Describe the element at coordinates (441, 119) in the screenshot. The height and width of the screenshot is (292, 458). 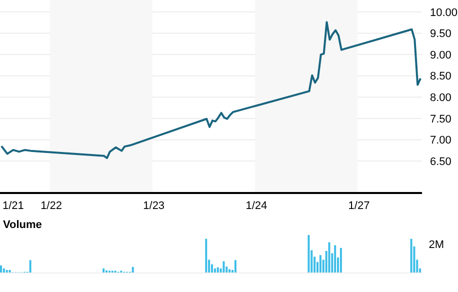
I see `y-tick-label: 7.50` at that location.